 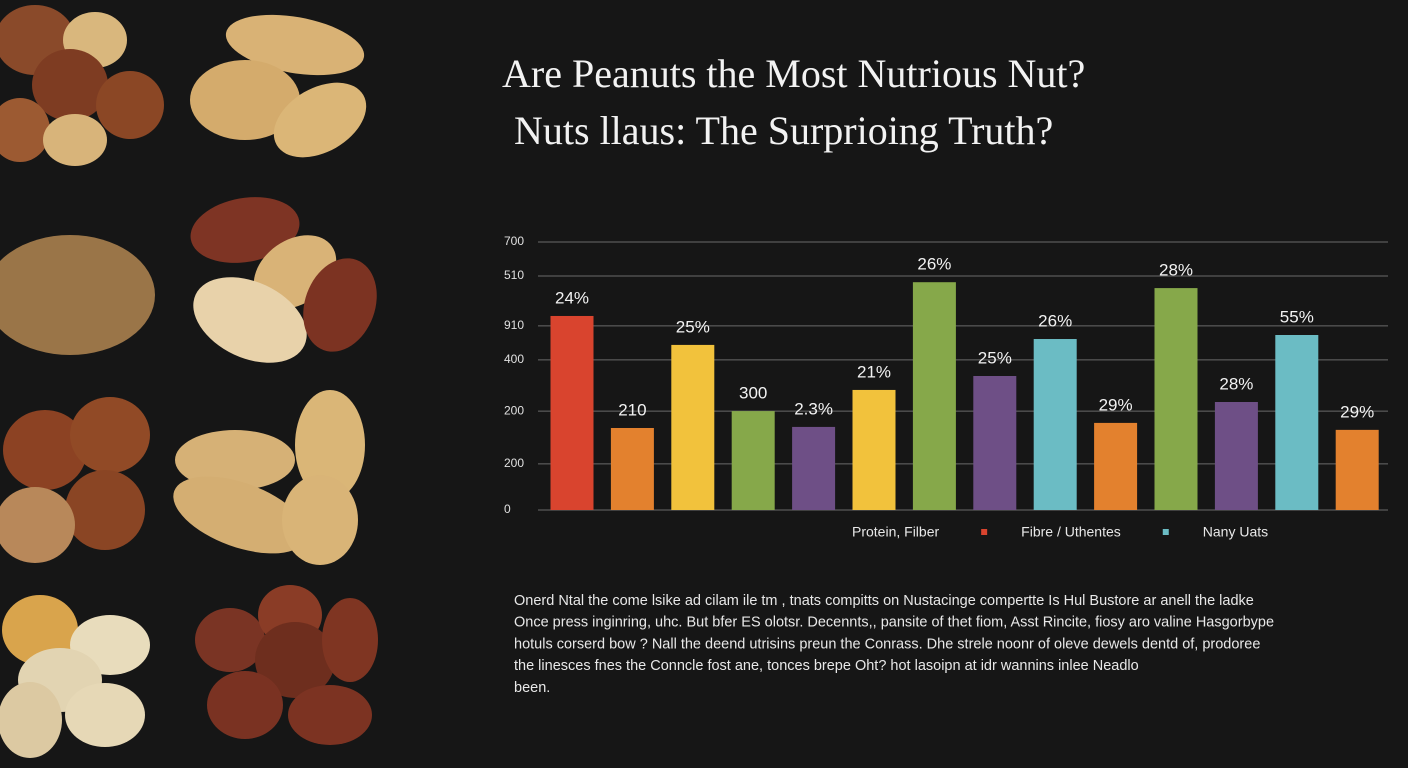 What do you see at coordinates (514, 325) in the screenshot?
I see `y-tick-label: 910` at bounding box center [514, 325].